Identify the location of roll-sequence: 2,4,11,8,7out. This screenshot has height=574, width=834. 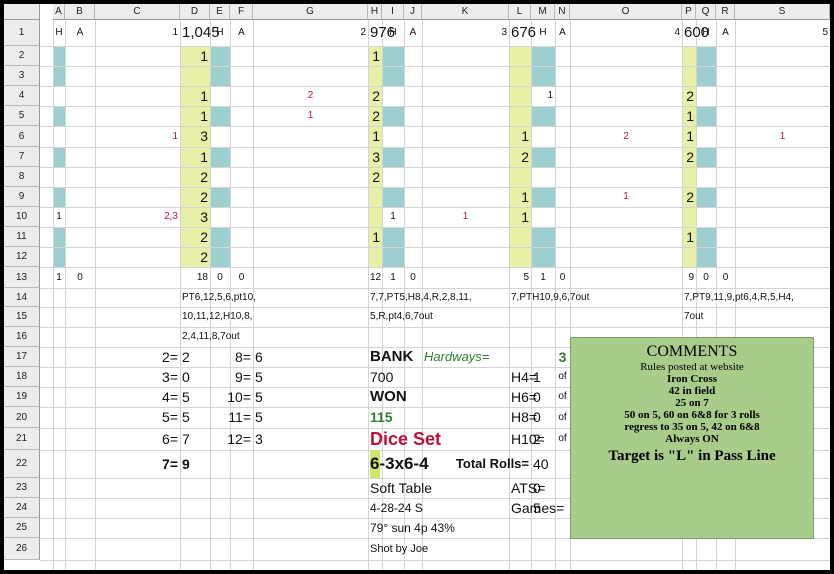
(211, 336).